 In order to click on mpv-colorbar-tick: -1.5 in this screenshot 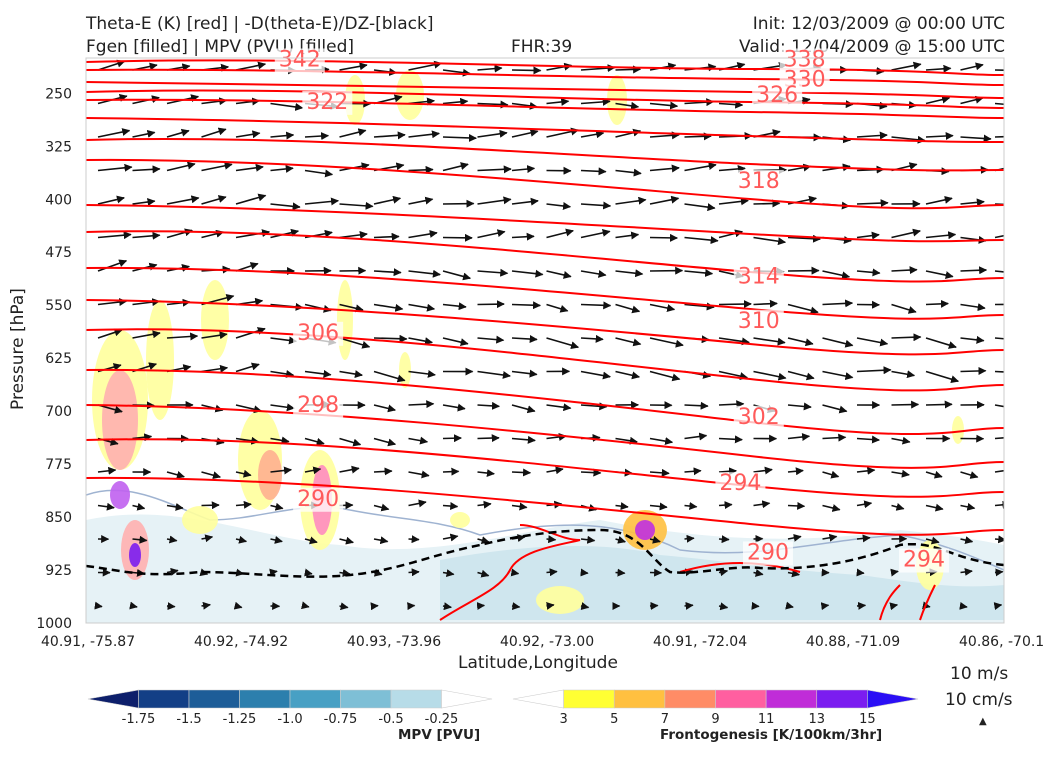, I will do `click(188, 719)`.